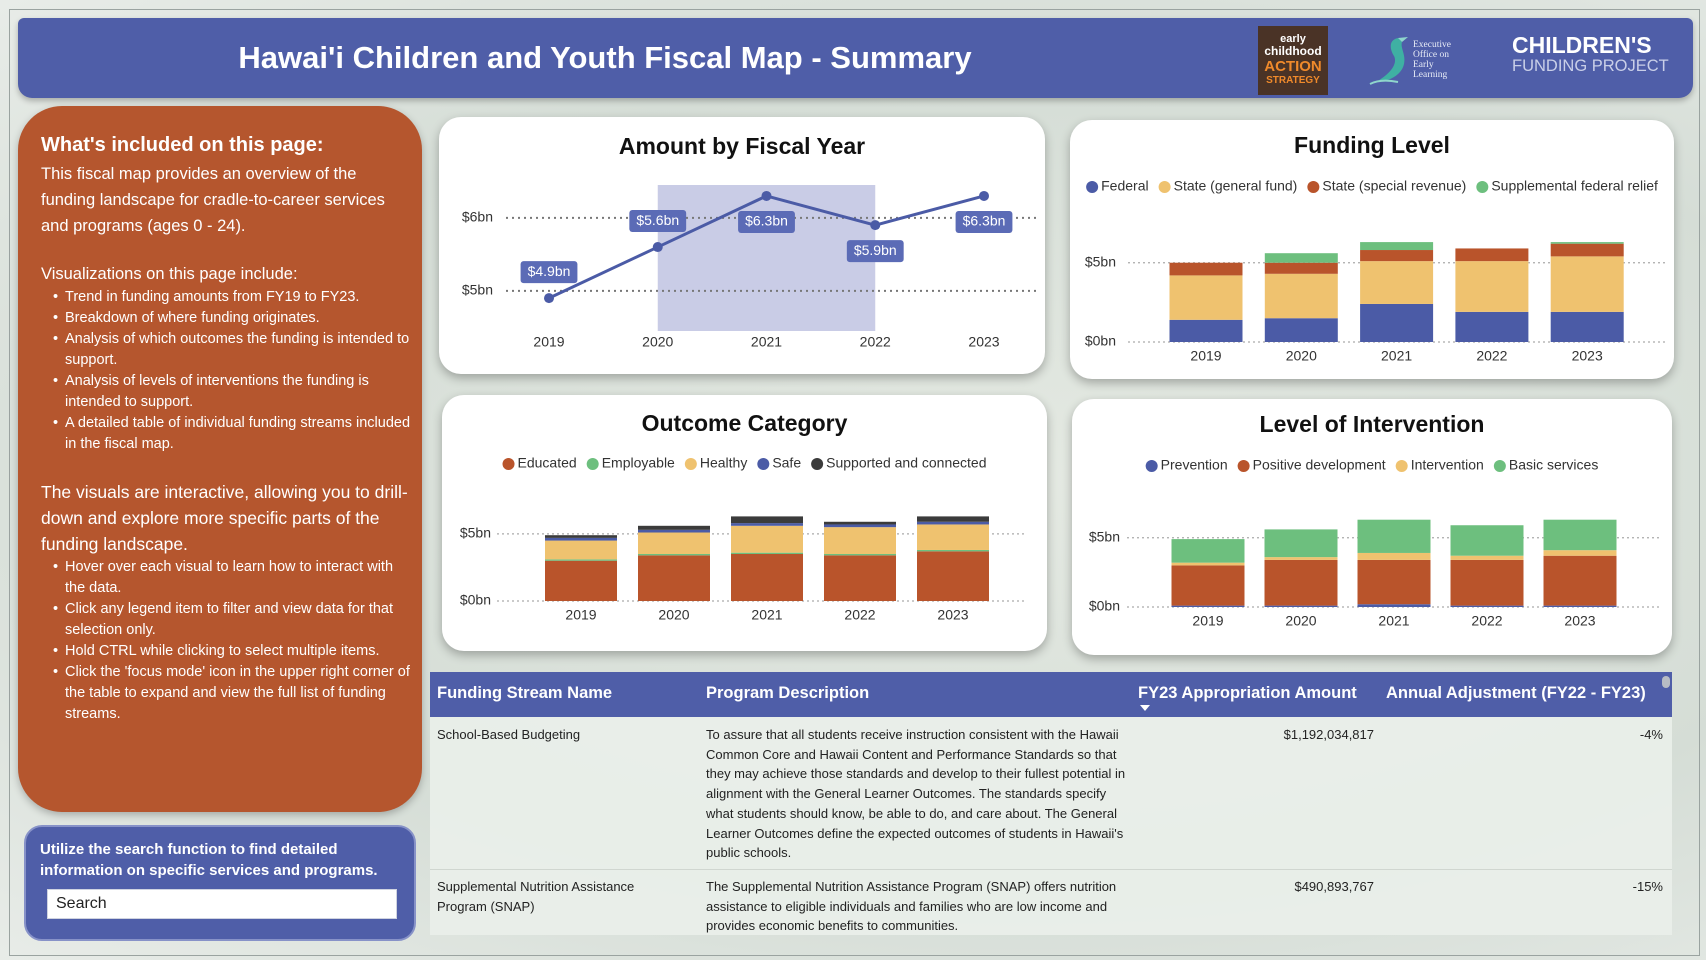 This screenshot has width=1706, height=960. I want to click on legend-item: State (special revenue), so click(1386, 186).